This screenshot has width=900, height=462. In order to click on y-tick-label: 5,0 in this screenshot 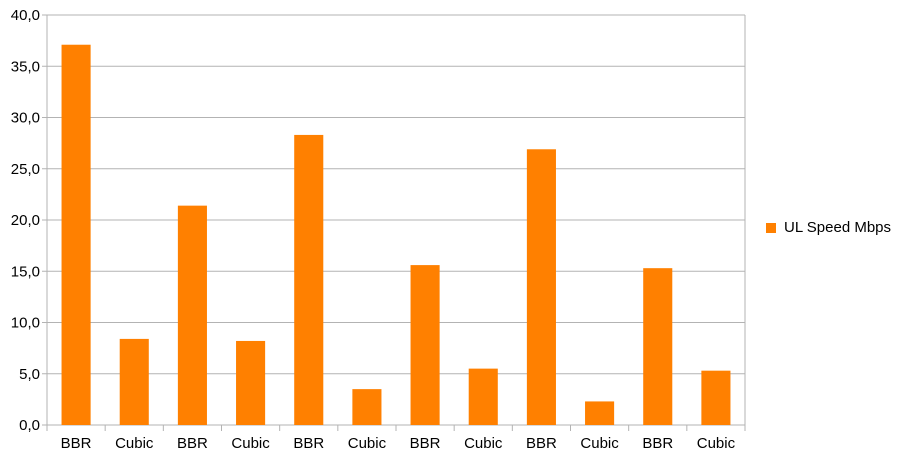, I will do `click(29, 374)`.